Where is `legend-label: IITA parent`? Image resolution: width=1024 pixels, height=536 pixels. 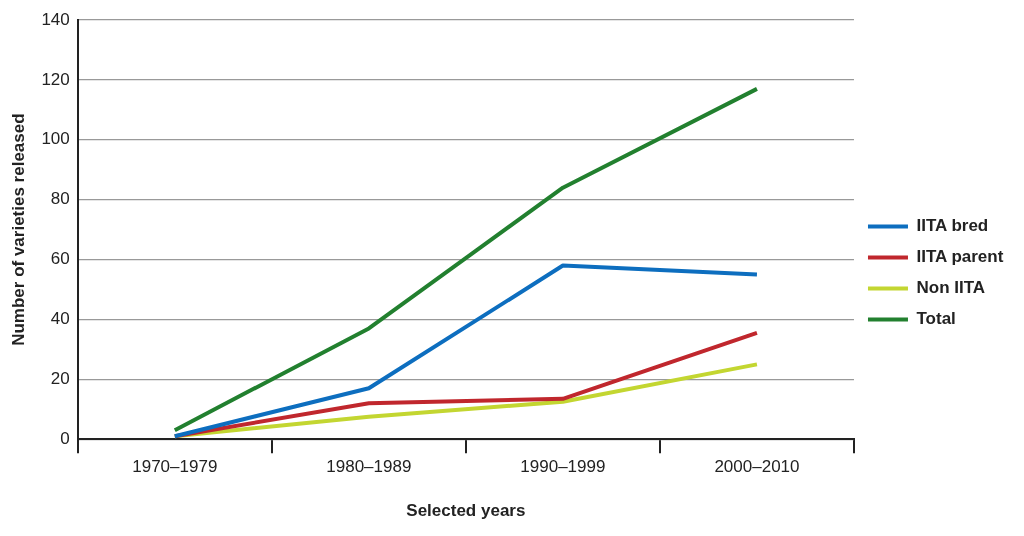 legend-label: IITA parent is located at coordinates (960, 257).